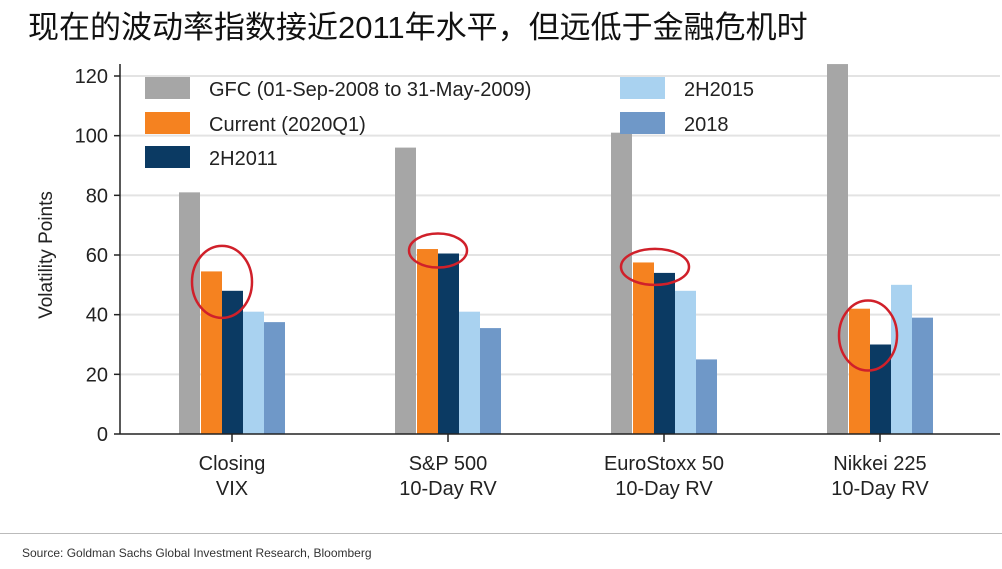 This screenshot has height=569, width=1002. Describe the element at coordinates (91, 77) in the screenshot. I see `y-tick-label: 120` at that location.